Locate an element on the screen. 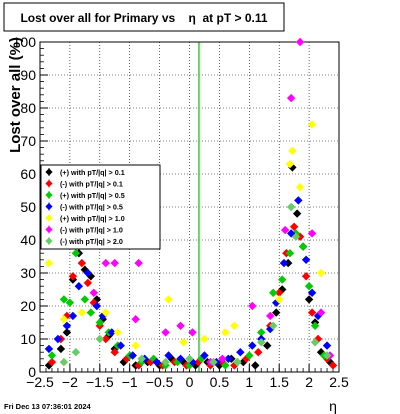 The width and height of the screenshot is (400, 414). legend-label: (-) with pT/|q| > 2.0 is located at coordinates (91, 241).